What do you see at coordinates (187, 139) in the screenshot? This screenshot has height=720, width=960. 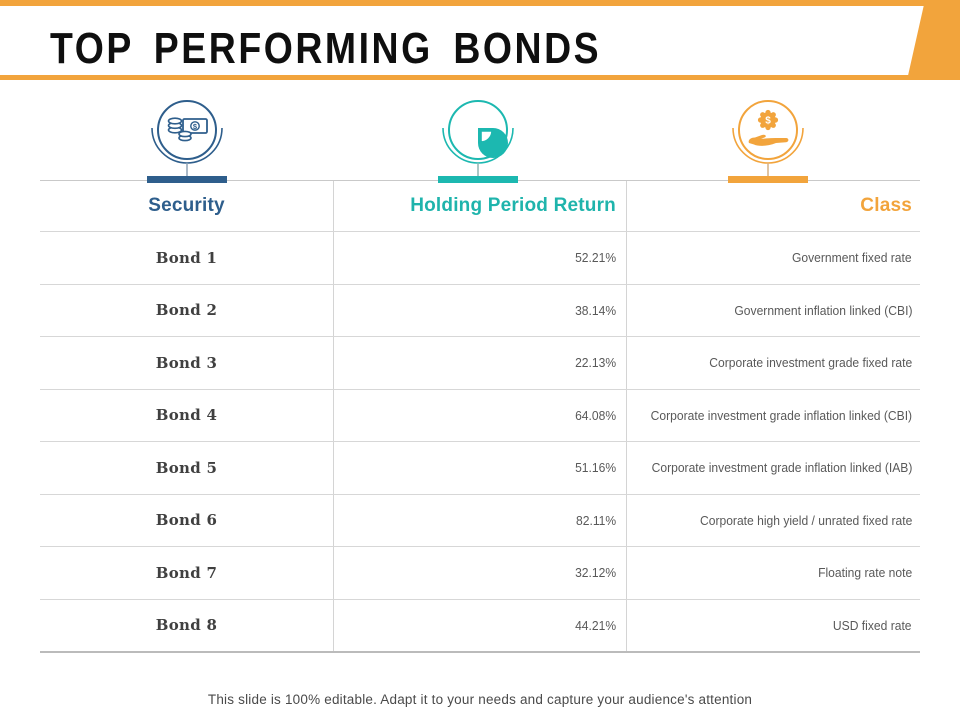 I see `cash-coins-icon: $` at bounding box center [187, 139].